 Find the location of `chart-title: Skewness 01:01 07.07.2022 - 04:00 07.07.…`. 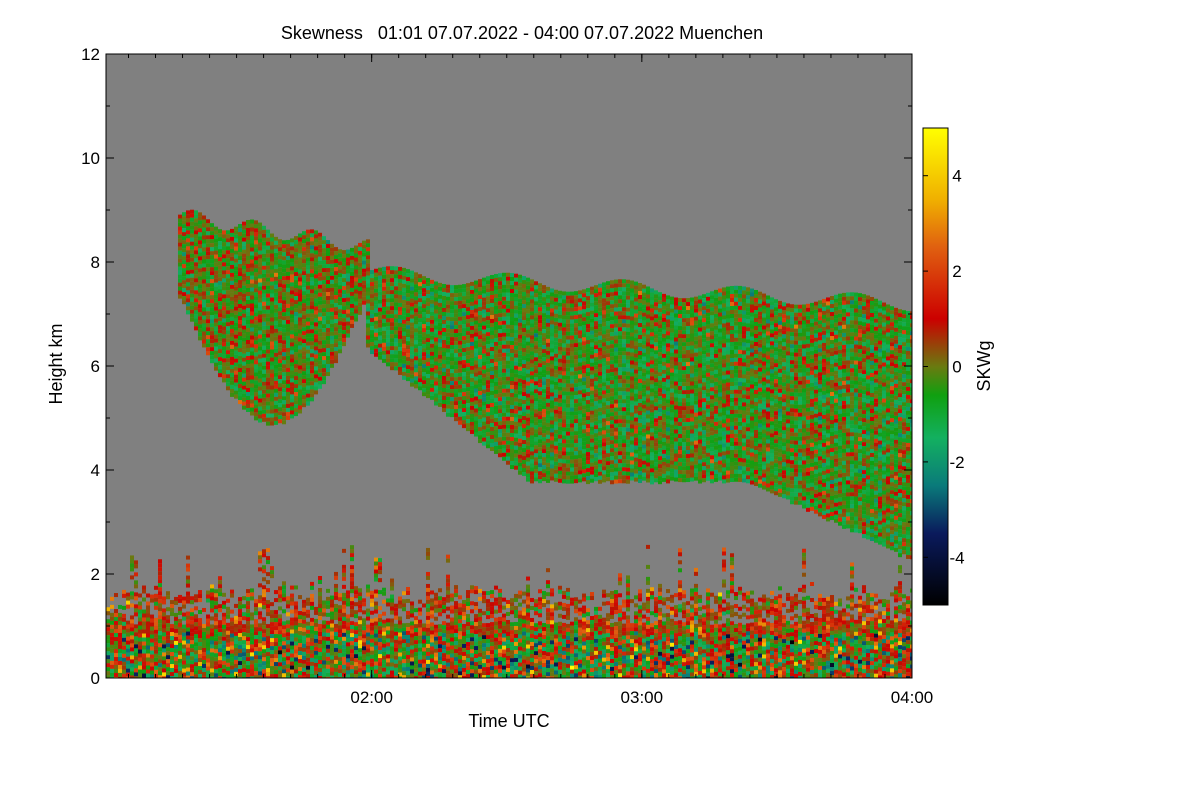

chart-title: Skewness 01:01 07.07.2022 - 04:00 07.07.… is located at coordinates (522, 33).